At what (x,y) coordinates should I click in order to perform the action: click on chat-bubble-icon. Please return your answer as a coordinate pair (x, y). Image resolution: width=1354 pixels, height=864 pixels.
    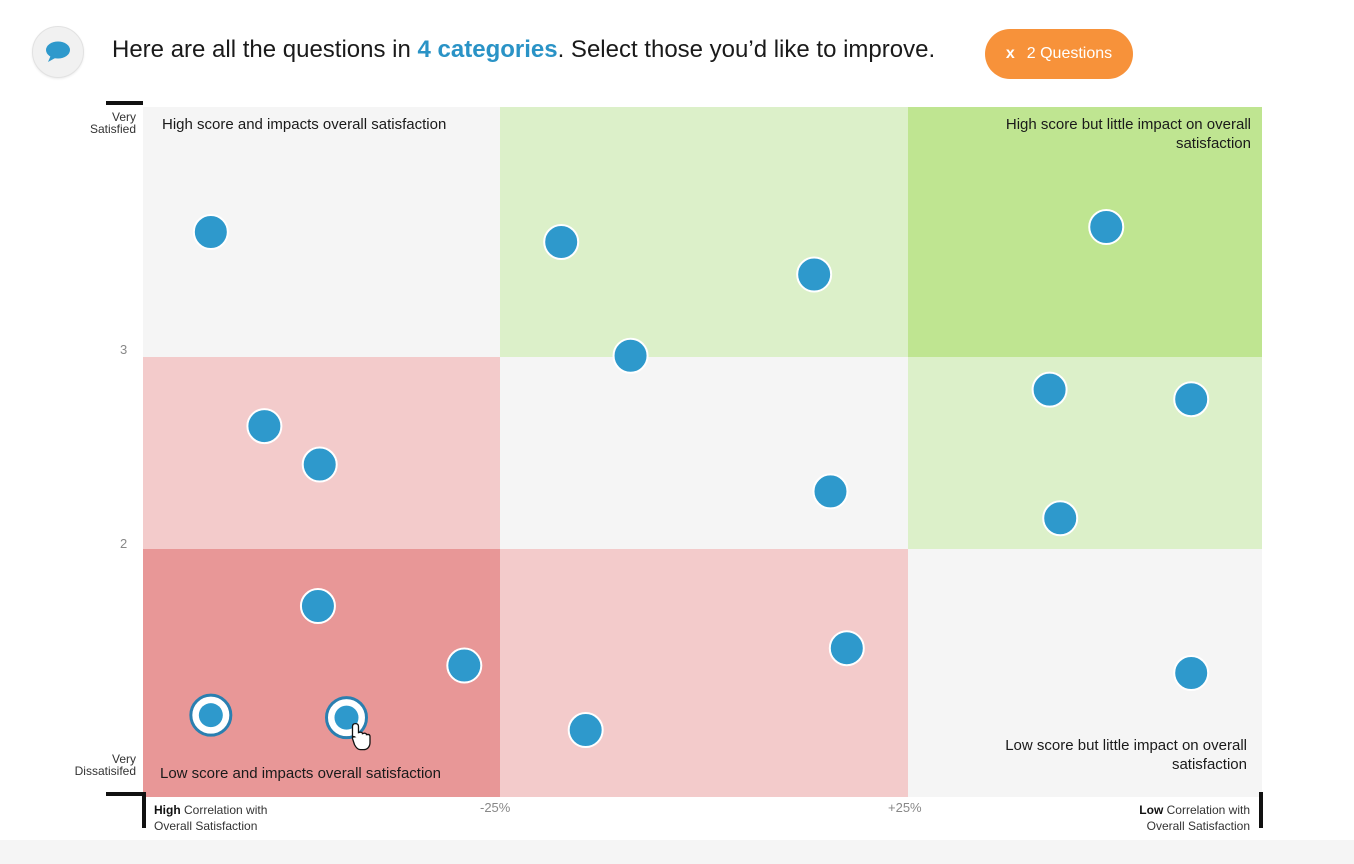
    Looking at the image, I should click on (58, 52).